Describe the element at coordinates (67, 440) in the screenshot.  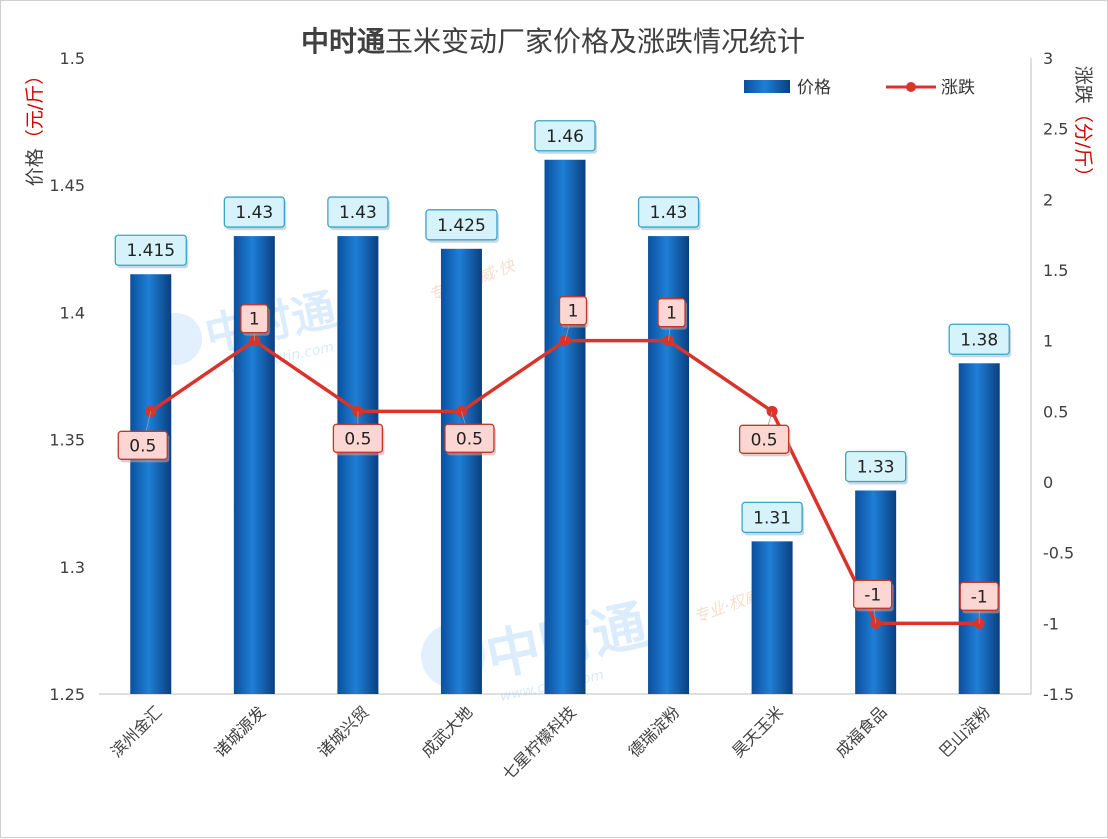
I see `y-axis-left-tick-2: 1.35` at that location.